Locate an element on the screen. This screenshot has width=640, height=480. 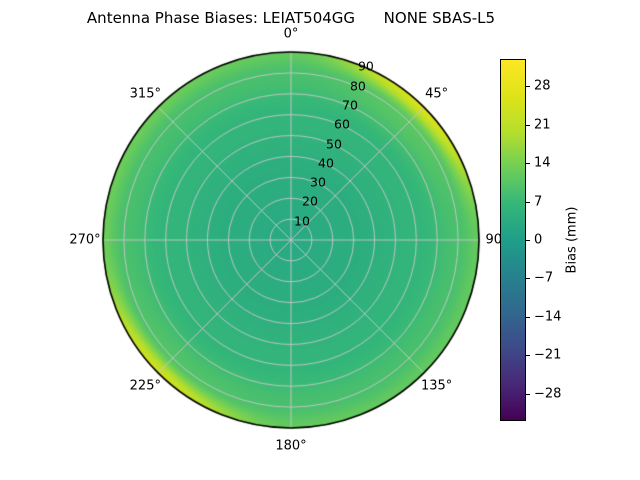
angular-tick-label: 225° is located at coordinates (145, 386).